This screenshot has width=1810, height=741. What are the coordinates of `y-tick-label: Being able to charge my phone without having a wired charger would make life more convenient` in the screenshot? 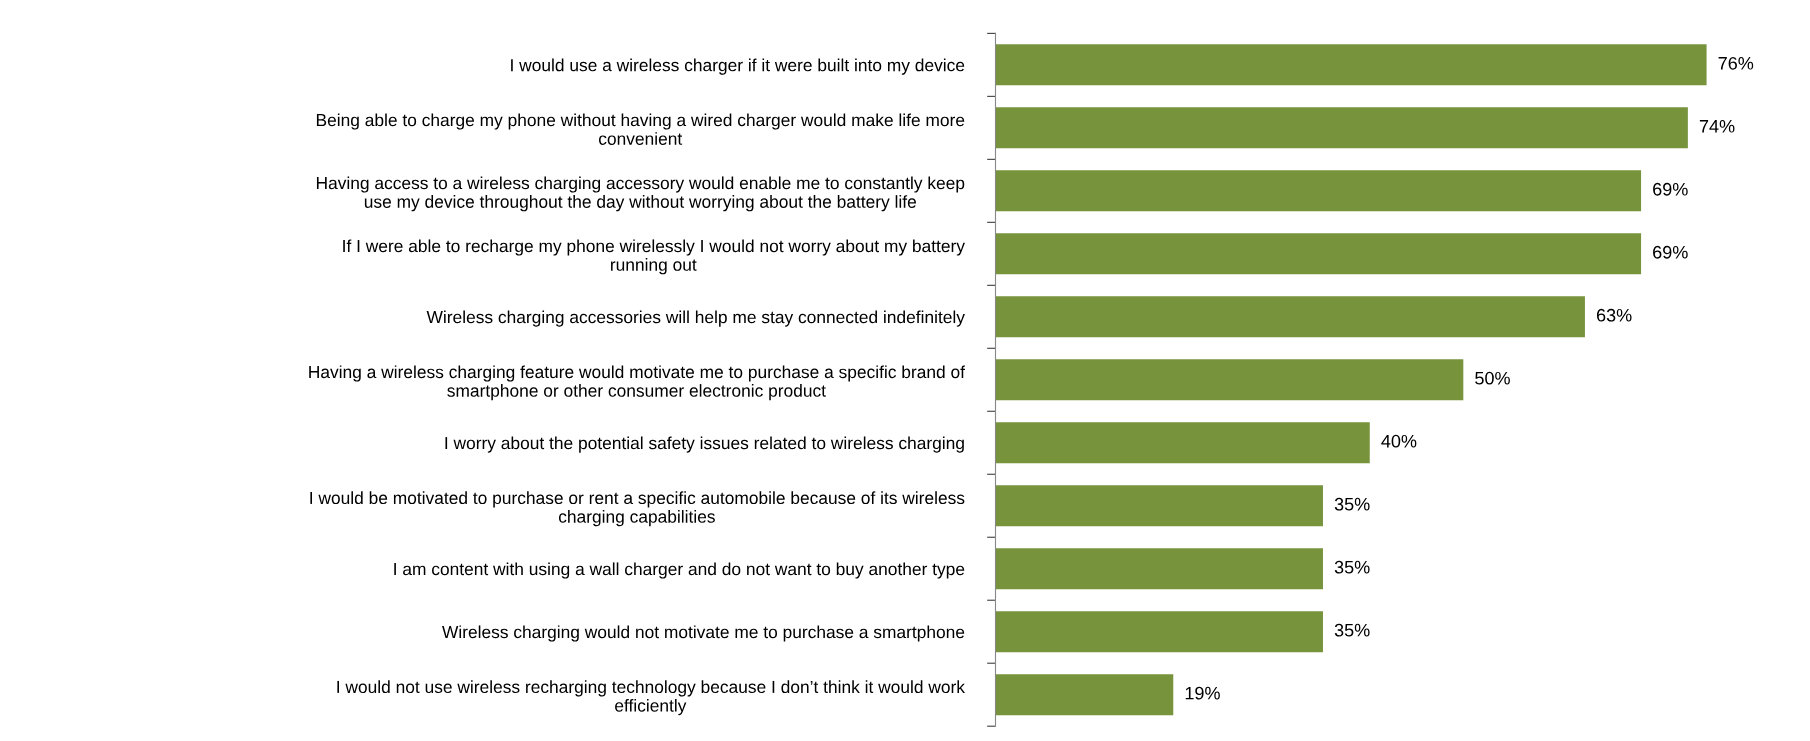 It's located at (640, 129).